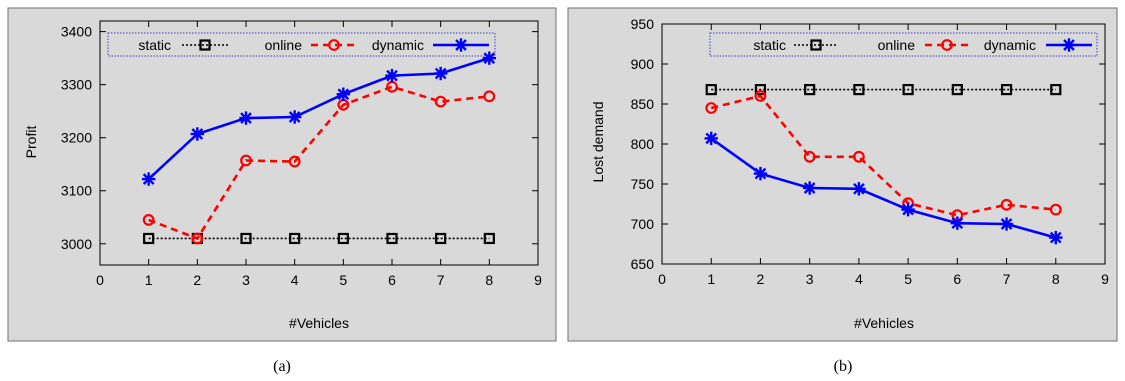 Image resolution: width=1125 pixels, height=381 pixels. Describe the element at coordinates (643, 224) in the screenshot. I see `y-tick-label: 700` at that location.